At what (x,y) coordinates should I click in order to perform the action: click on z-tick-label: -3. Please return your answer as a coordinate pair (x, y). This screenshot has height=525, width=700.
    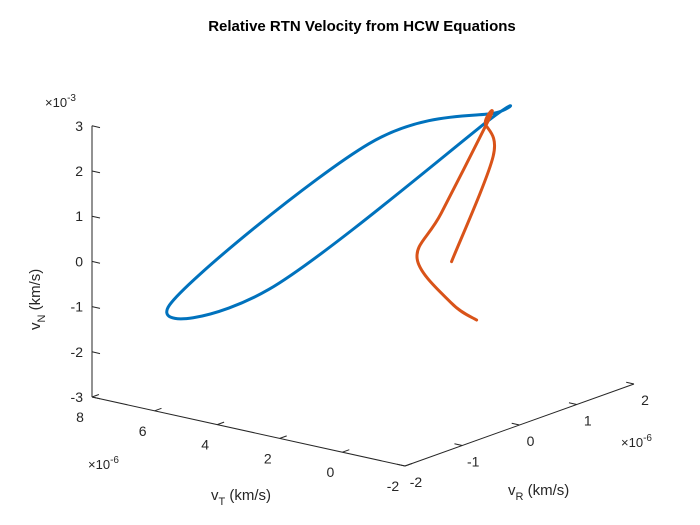
    Looking at the image, I should click on (77, 397).